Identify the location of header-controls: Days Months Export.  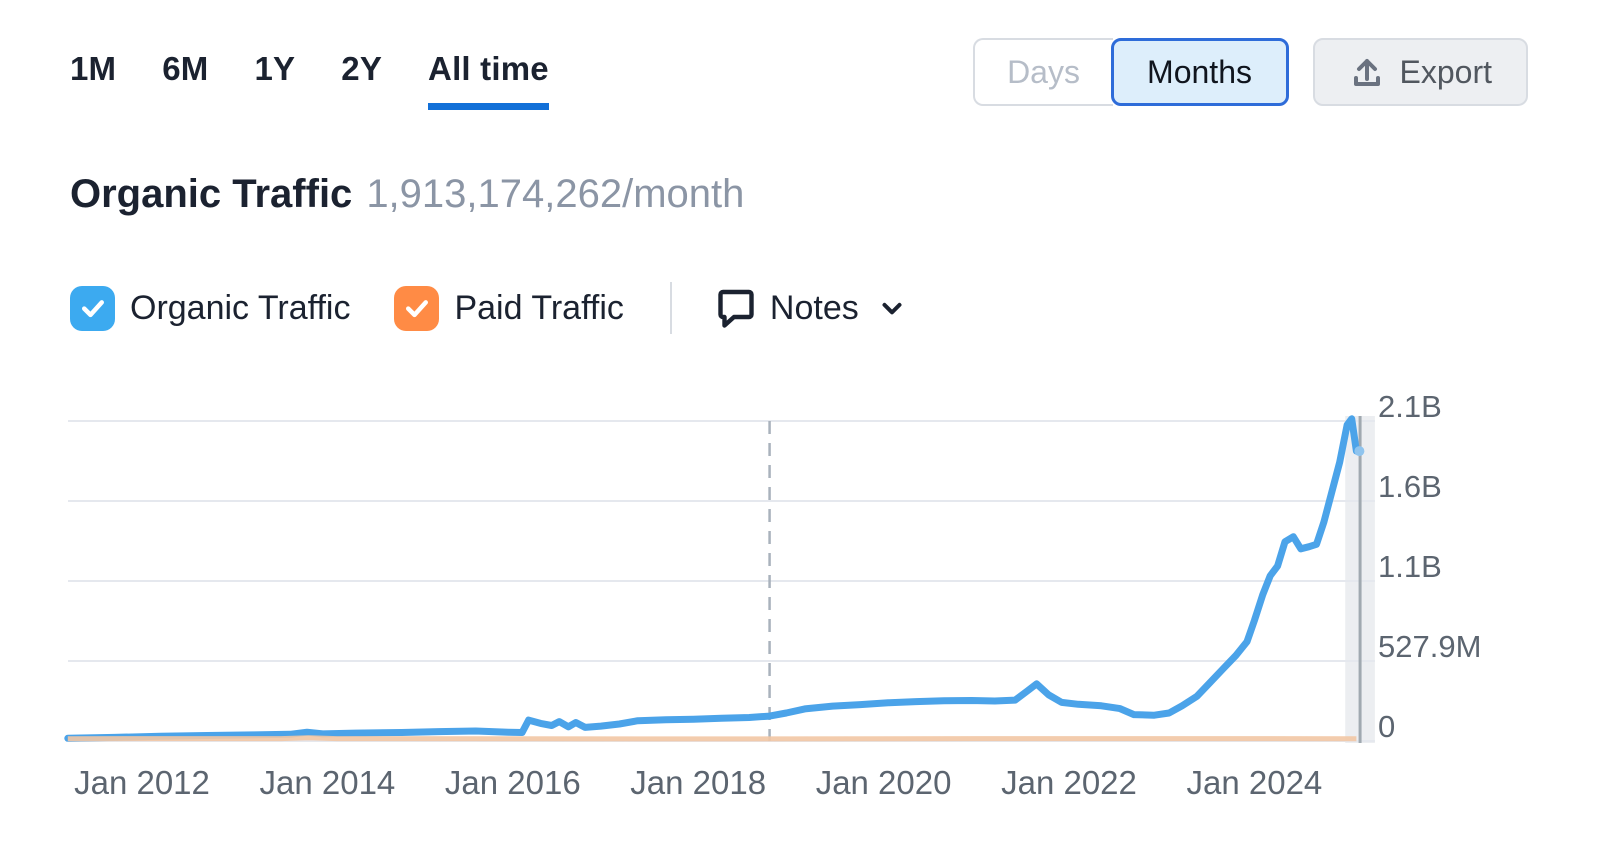
(1250, 72).